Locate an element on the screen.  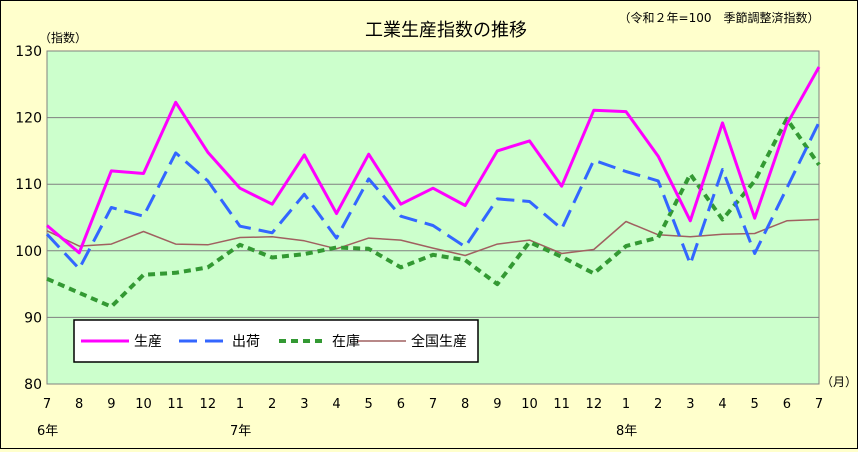
y-tick-label: 120 is located at coordinates (28, 119).